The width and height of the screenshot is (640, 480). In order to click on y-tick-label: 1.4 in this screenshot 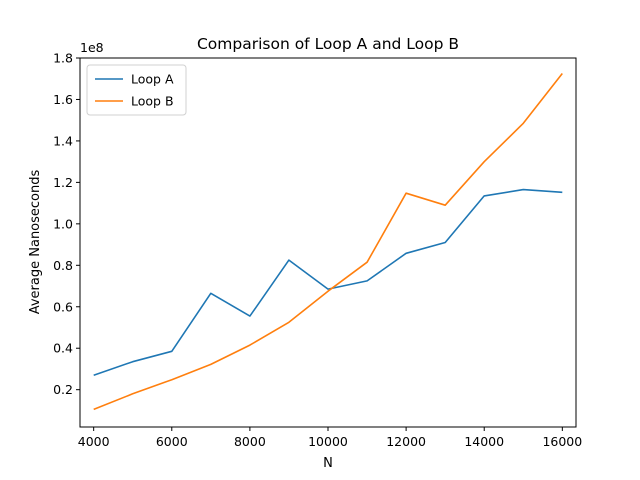, I will do `click(63, 140)`.